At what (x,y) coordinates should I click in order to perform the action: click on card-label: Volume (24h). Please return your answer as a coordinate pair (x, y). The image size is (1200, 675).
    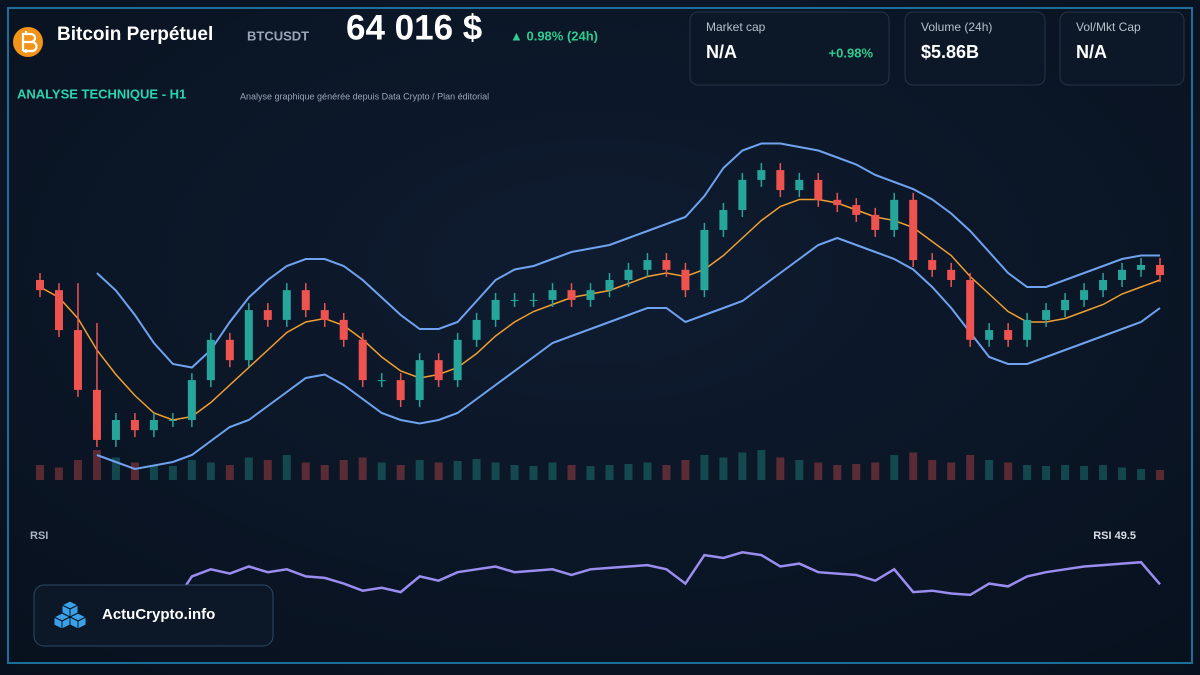
    Looking at the image, I should click on (956, 27).